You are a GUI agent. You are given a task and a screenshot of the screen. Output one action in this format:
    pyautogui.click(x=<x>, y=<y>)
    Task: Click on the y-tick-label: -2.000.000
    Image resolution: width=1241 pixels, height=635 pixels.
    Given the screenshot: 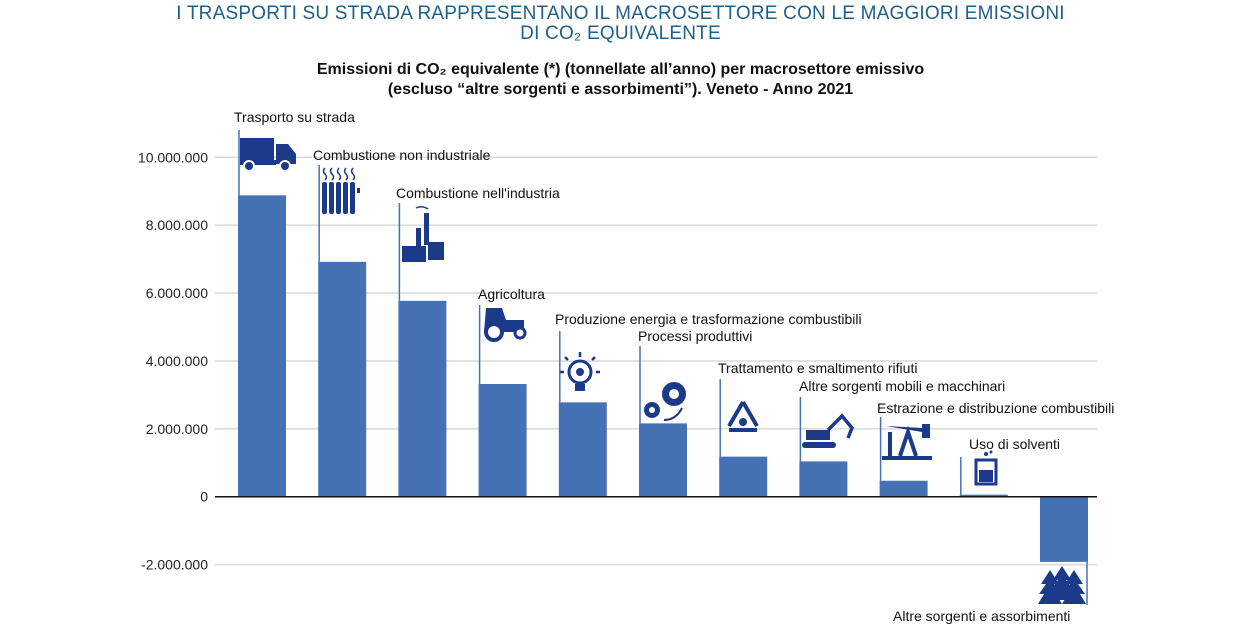 What is the action you would take?
    pyautogui.click(x=174, y=565)
    